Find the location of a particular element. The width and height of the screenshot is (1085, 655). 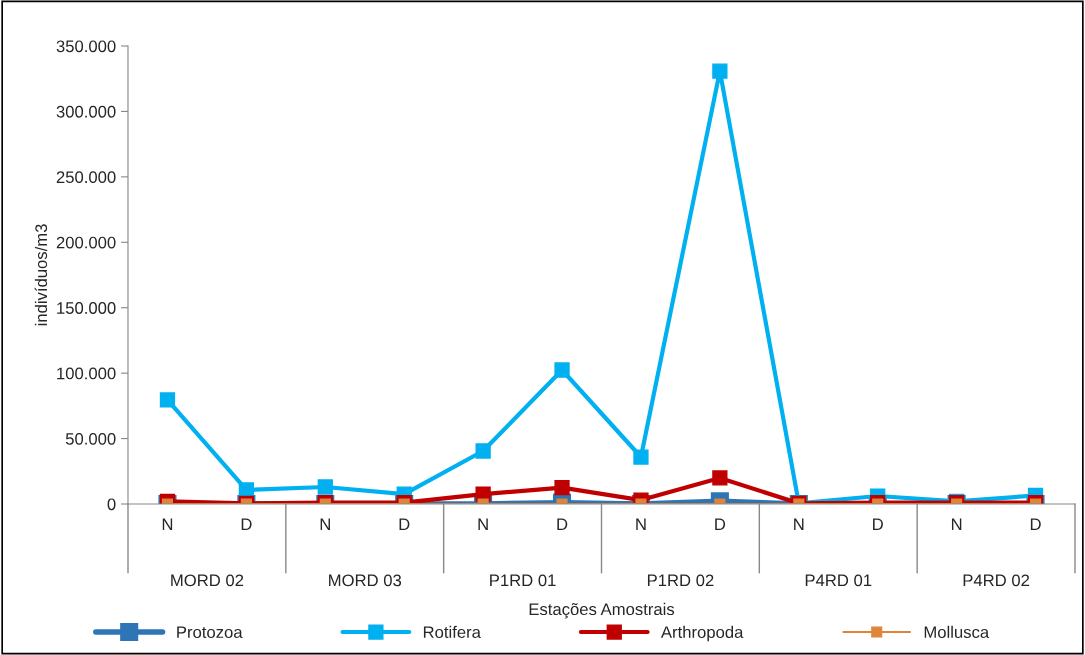

y-tick-label: 200.000 is located at coordinates (86, 242).